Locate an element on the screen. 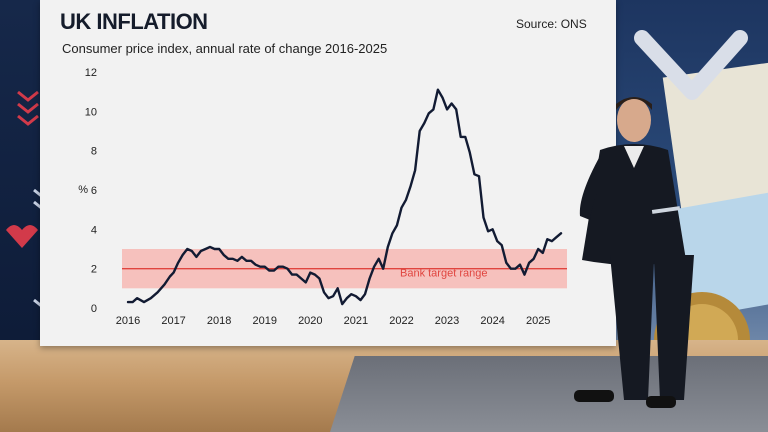 The width and height of the screenshot is (768, 432). x-tick-label: 2020 is located at coordinates (310, 321).